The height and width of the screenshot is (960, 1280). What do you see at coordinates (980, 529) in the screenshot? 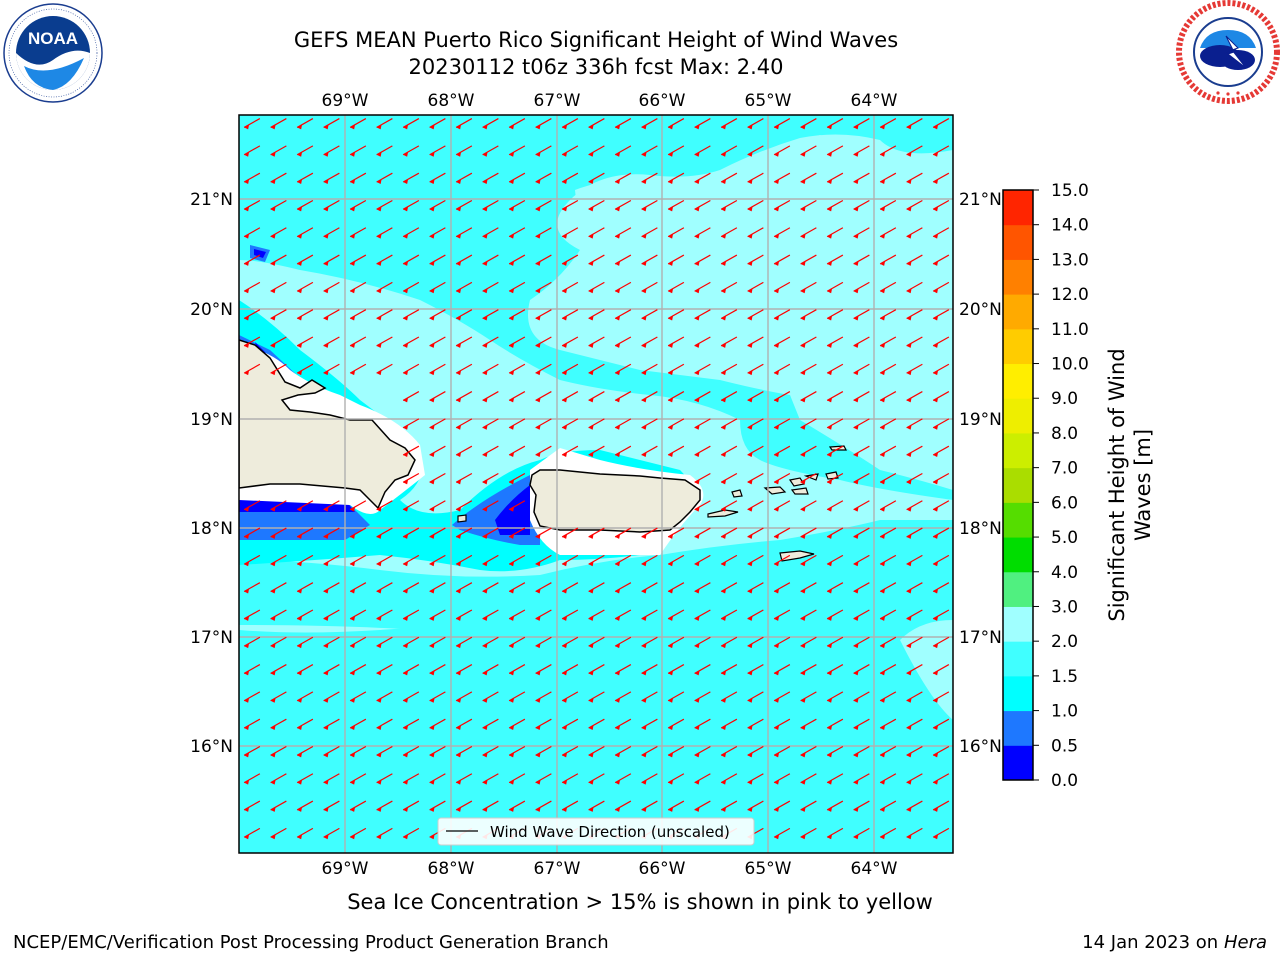
I see `lat-label: 18°N` at bounding box center [980, 529].